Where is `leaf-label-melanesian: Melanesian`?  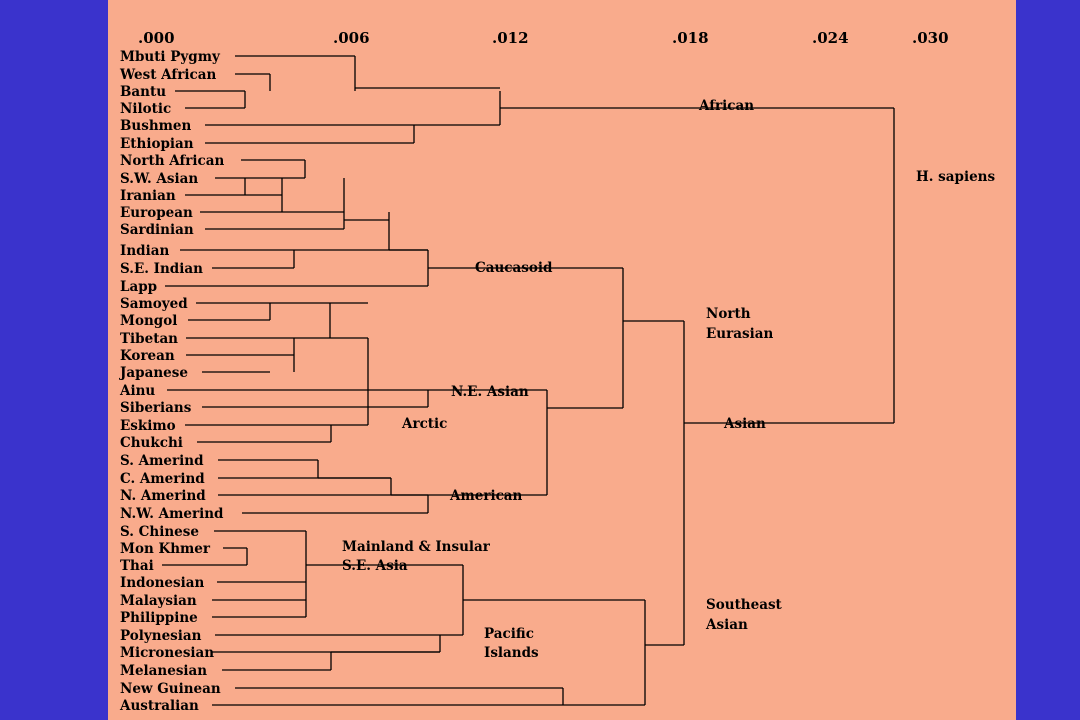 leaf-label-melanesian: Melanesian is located at coordinates (163, 671).